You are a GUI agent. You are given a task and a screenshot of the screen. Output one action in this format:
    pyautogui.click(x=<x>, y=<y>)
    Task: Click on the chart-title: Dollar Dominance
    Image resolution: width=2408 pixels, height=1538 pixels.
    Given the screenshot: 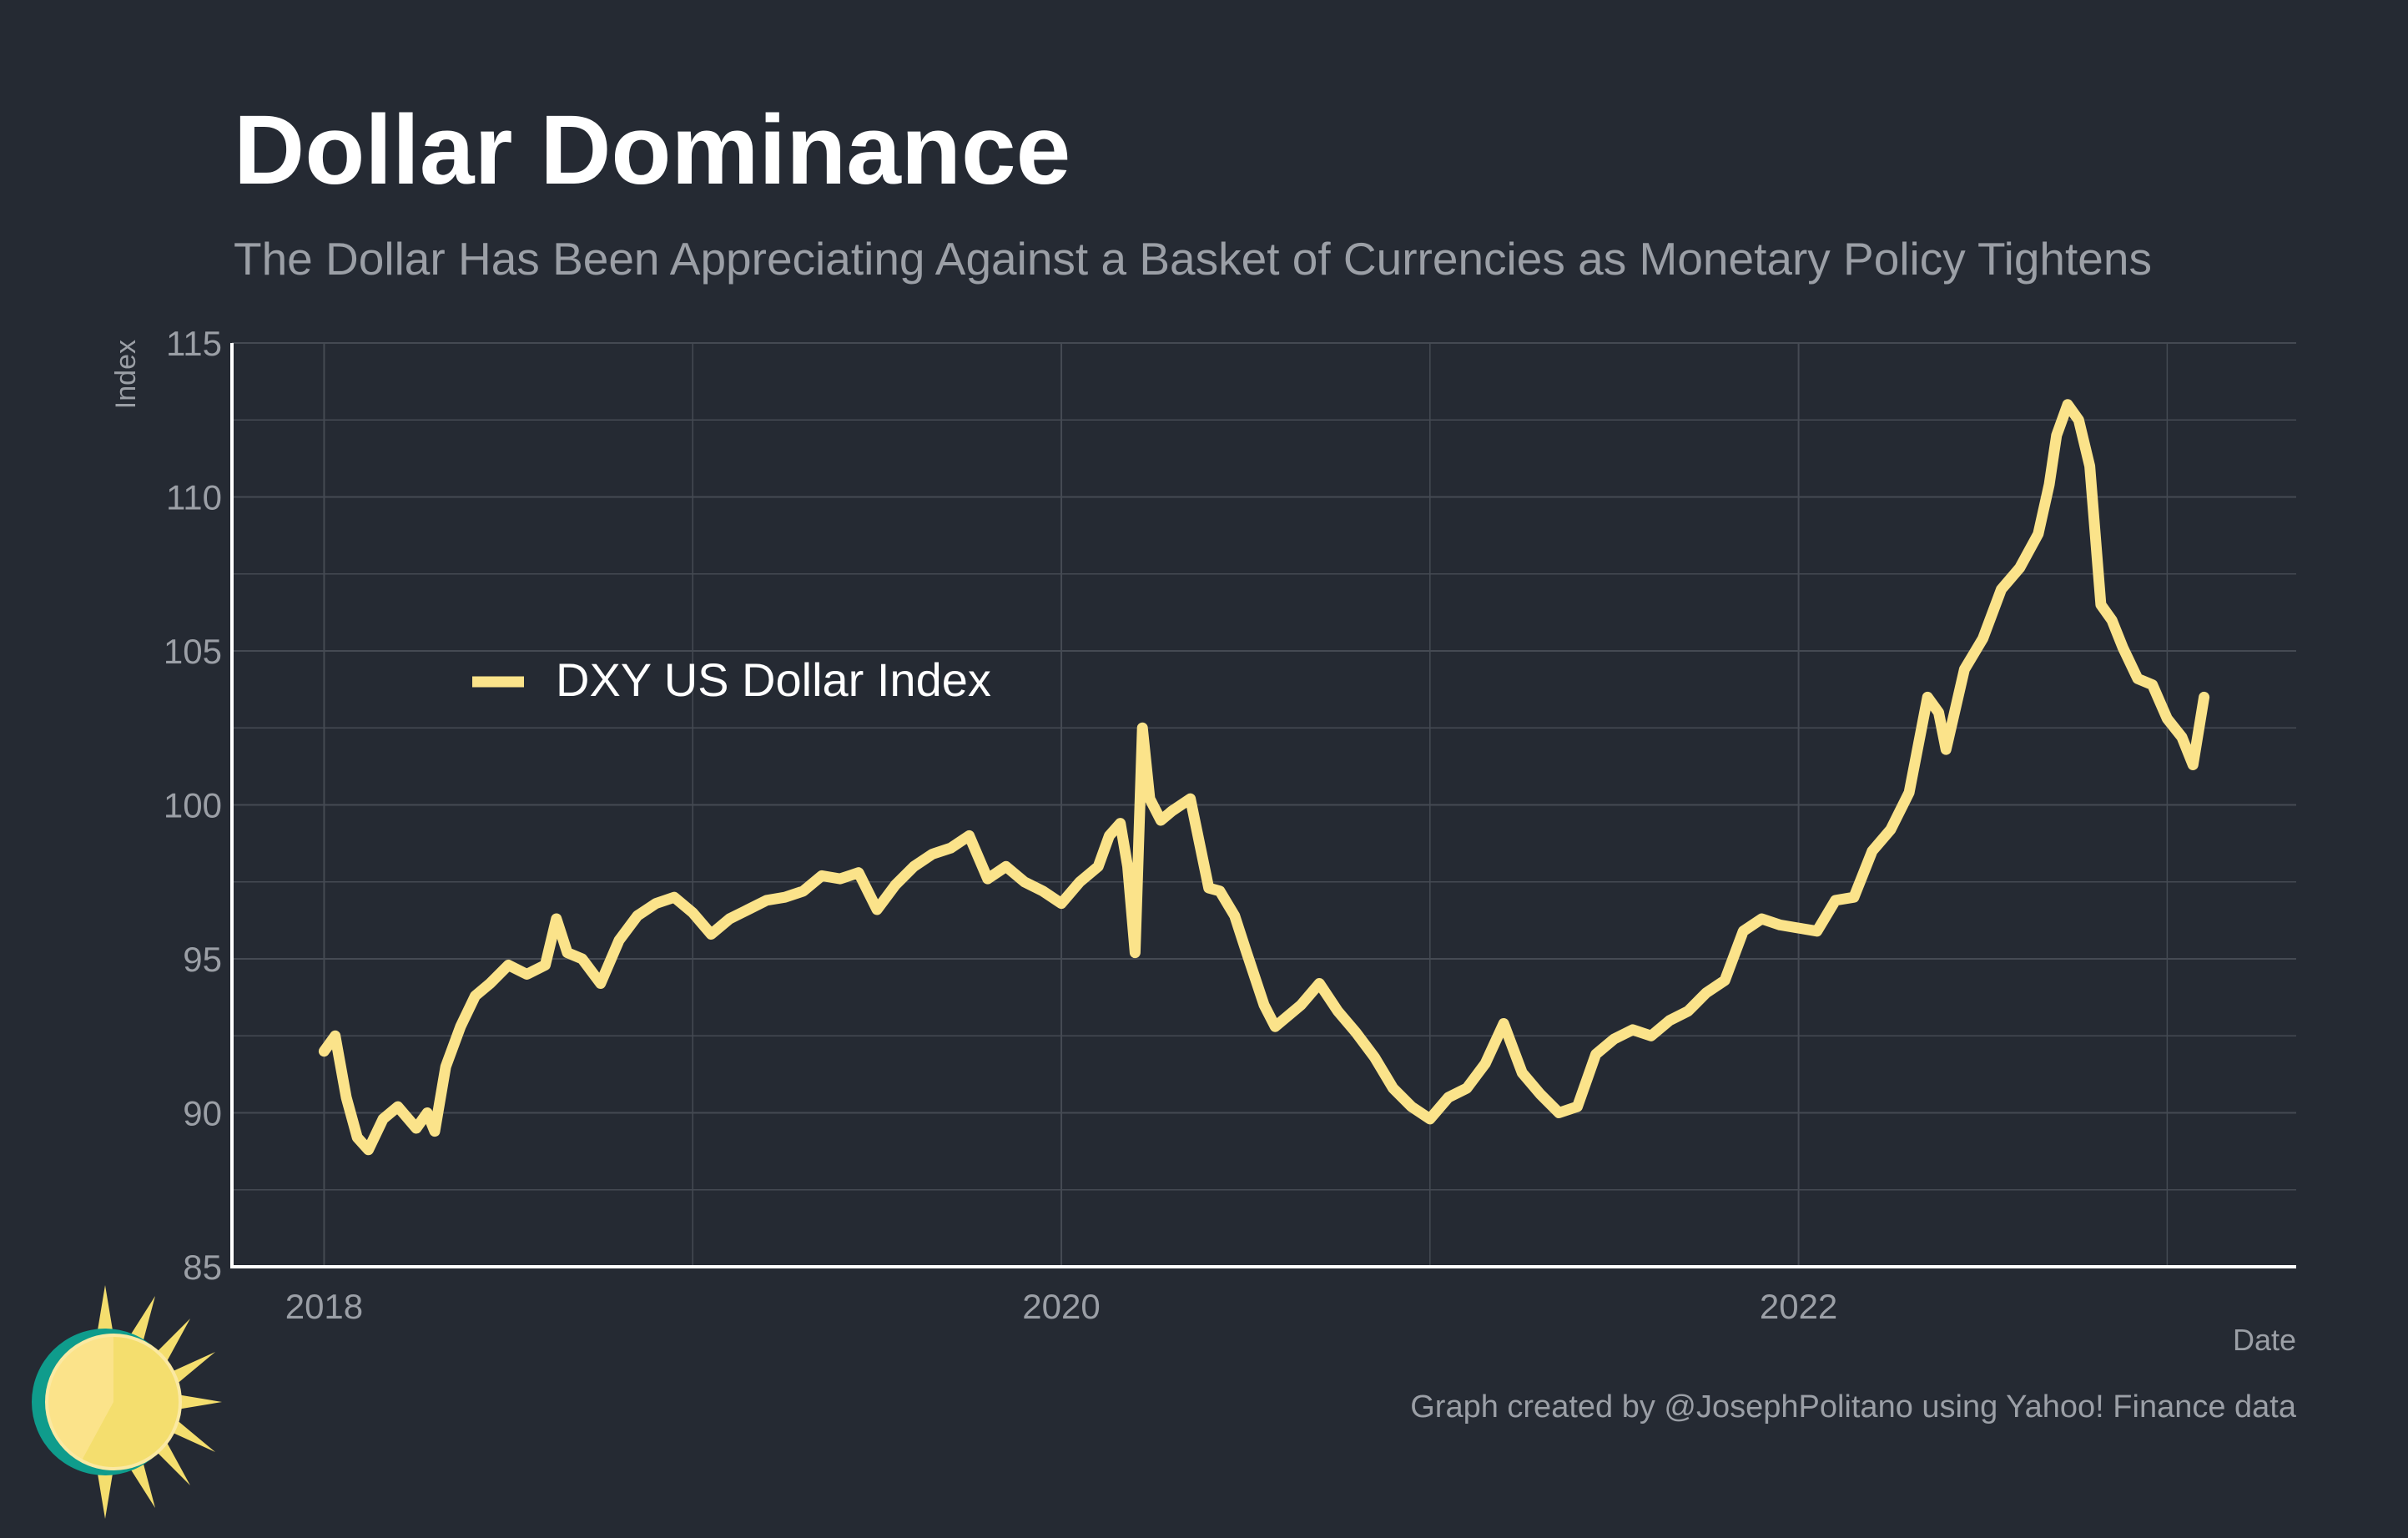 What is the action you would take?
    pyautogui.click(x=652, y=150)
    